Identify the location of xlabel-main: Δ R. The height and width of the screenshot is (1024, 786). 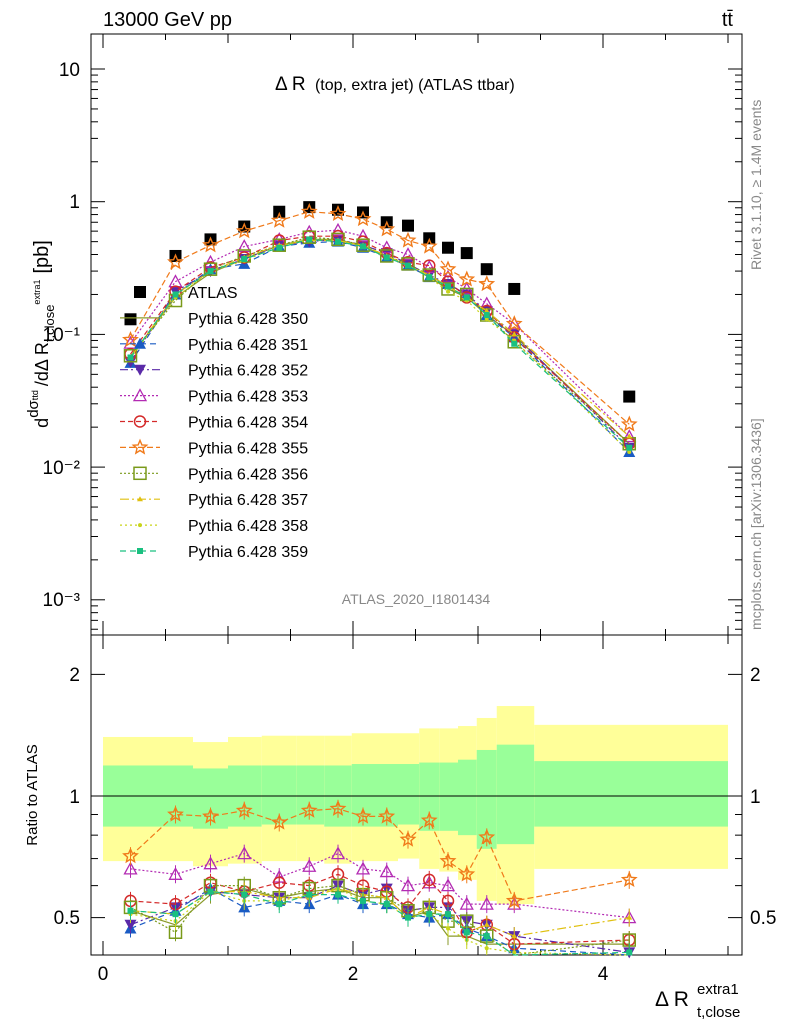
(672, 999).